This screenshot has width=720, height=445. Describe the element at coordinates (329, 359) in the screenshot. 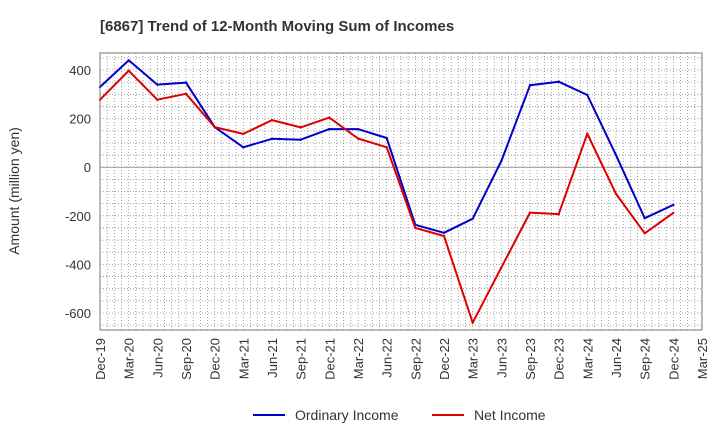

I see `x-tick-label: Dec-21` at that location.